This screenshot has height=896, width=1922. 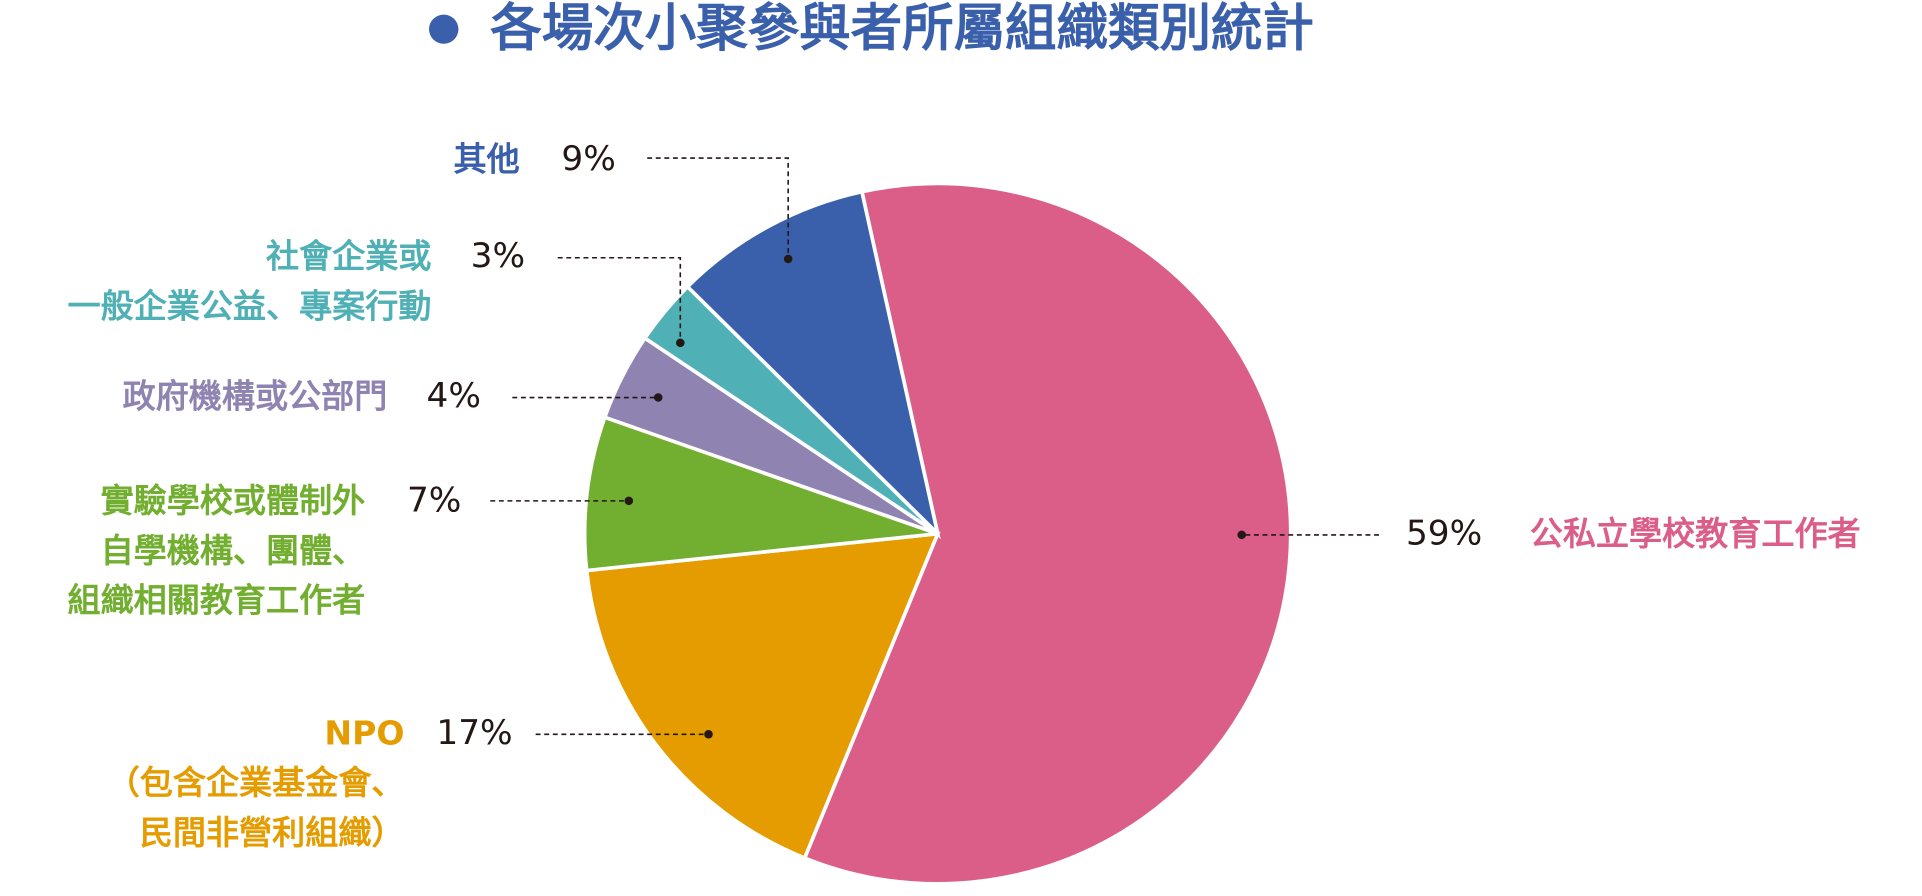 What do you see at coordinates (256, 782) in the screenshot?
I see `category-label: NPO （包含企業基金會、民間非營利組織）` at bounding box center [256, 782].